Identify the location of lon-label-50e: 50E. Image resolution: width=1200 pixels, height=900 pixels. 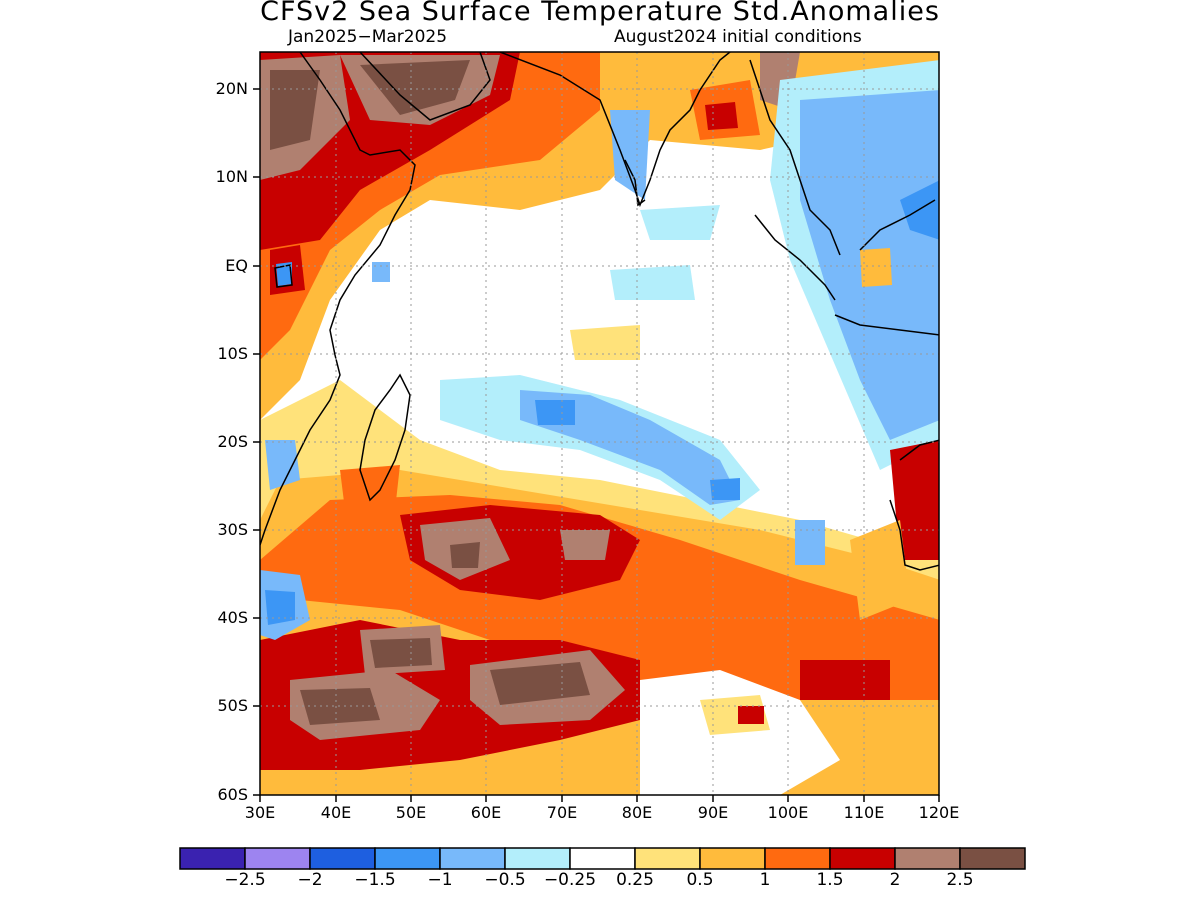
(411, 812).